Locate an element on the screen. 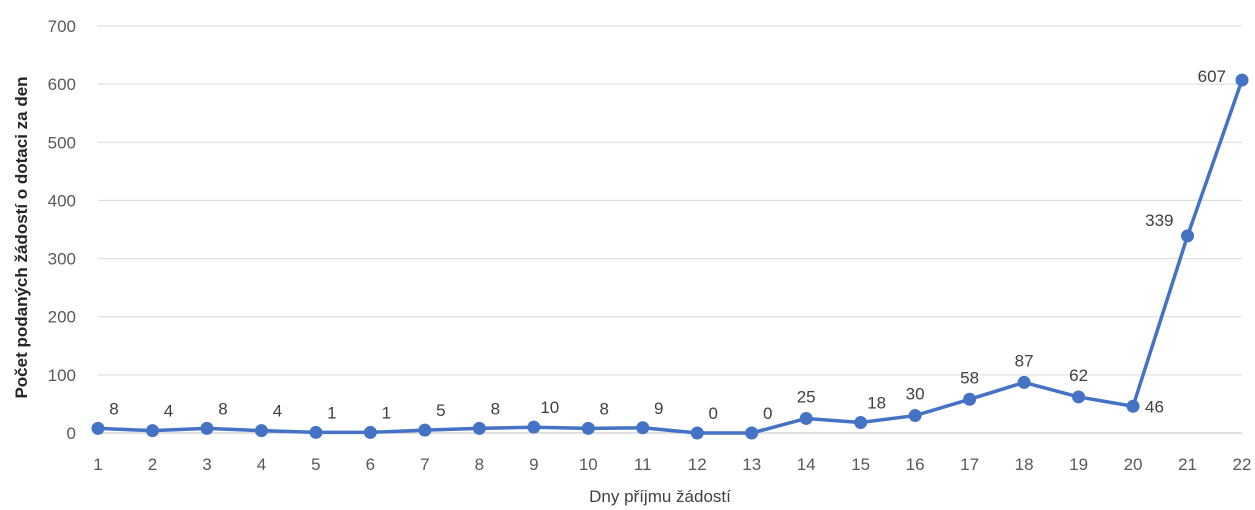 Image resolution: width=1255 pixels, height=510 pixels. x-tick-label: 5 is located at coordinates (315, 464).